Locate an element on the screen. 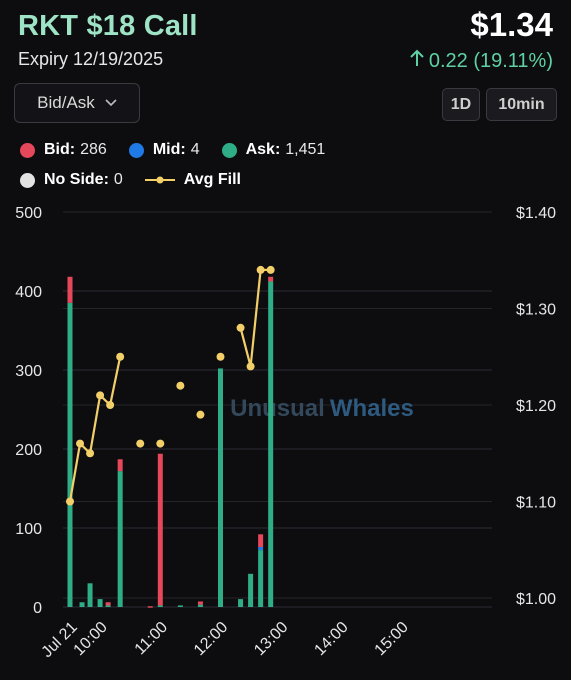  legend-avgfill: Avg Fill is located at coordinates (195, 180).